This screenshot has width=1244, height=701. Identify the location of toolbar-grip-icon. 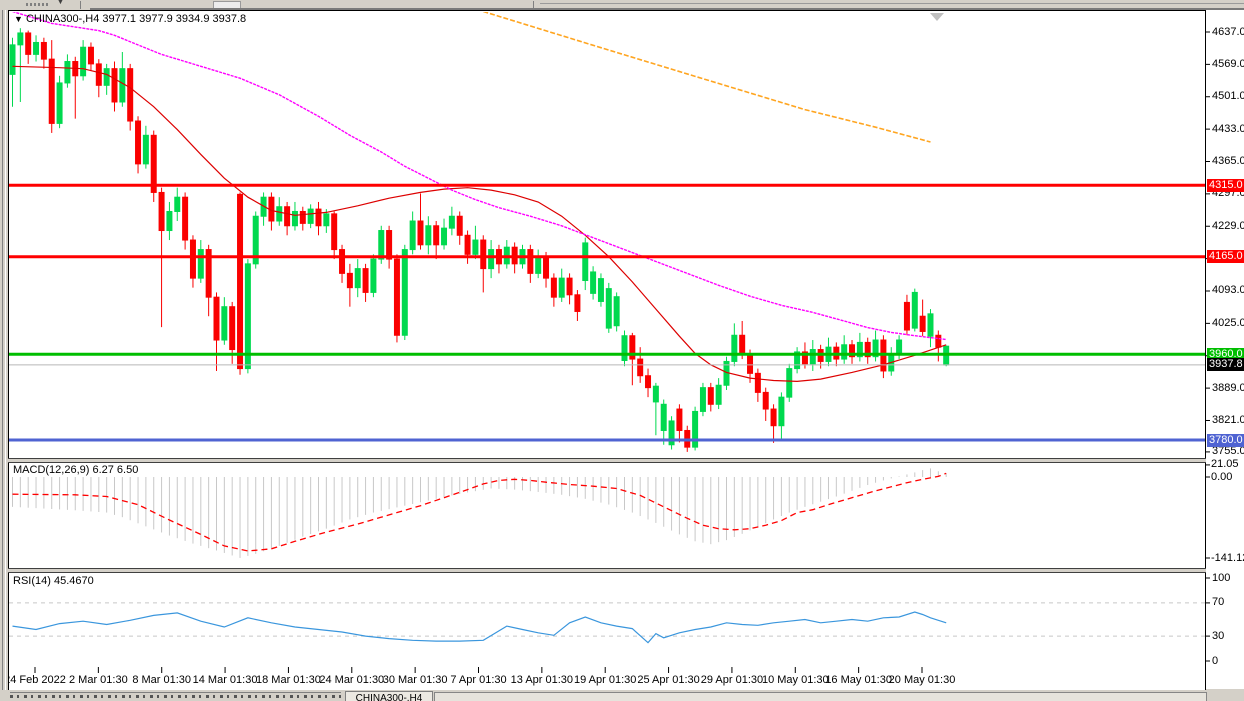
(37, 4).